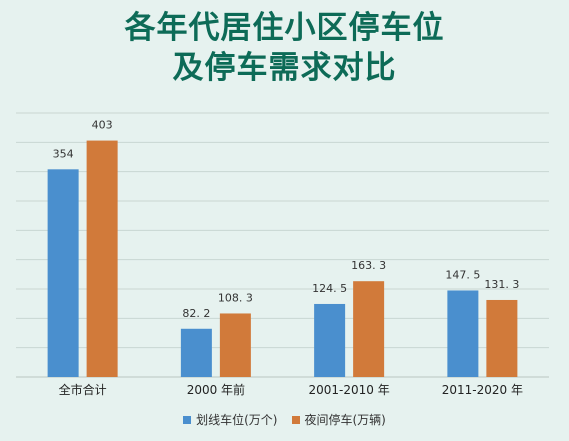  Describe the element at coordinates (482, 390) in the screenshot. I see `x-tick-label: 2011-2020 年` at that location.